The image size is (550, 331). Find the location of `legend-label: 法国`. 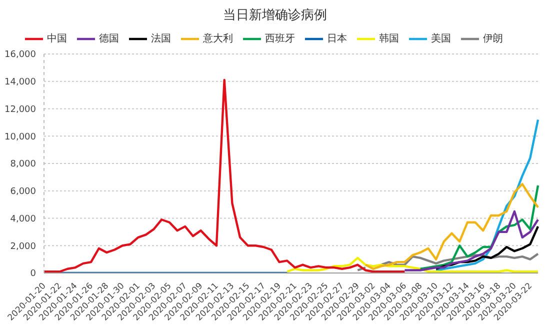

legend-label: 法国 is located at coordinates (161, 39).